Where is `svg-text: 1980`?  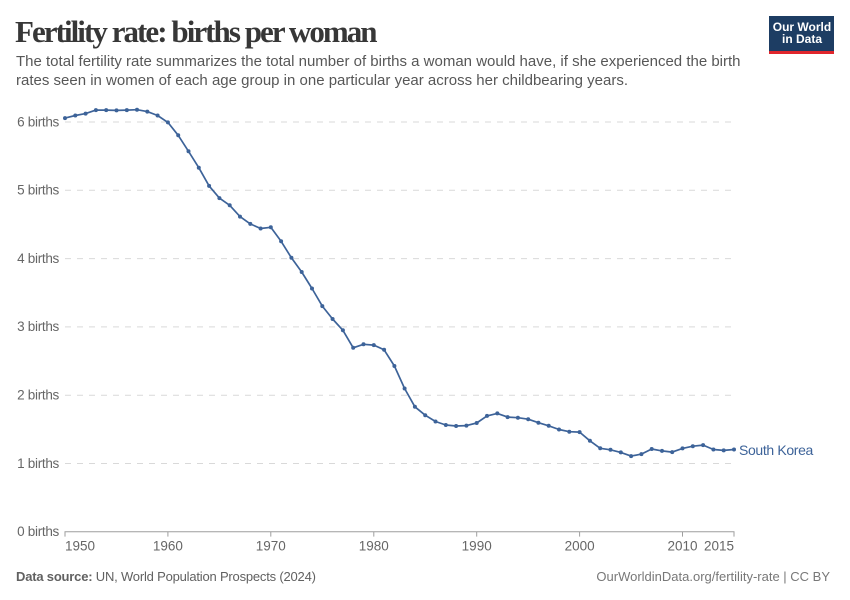 svg-text: 1980 is located at coordinates (374, 545).